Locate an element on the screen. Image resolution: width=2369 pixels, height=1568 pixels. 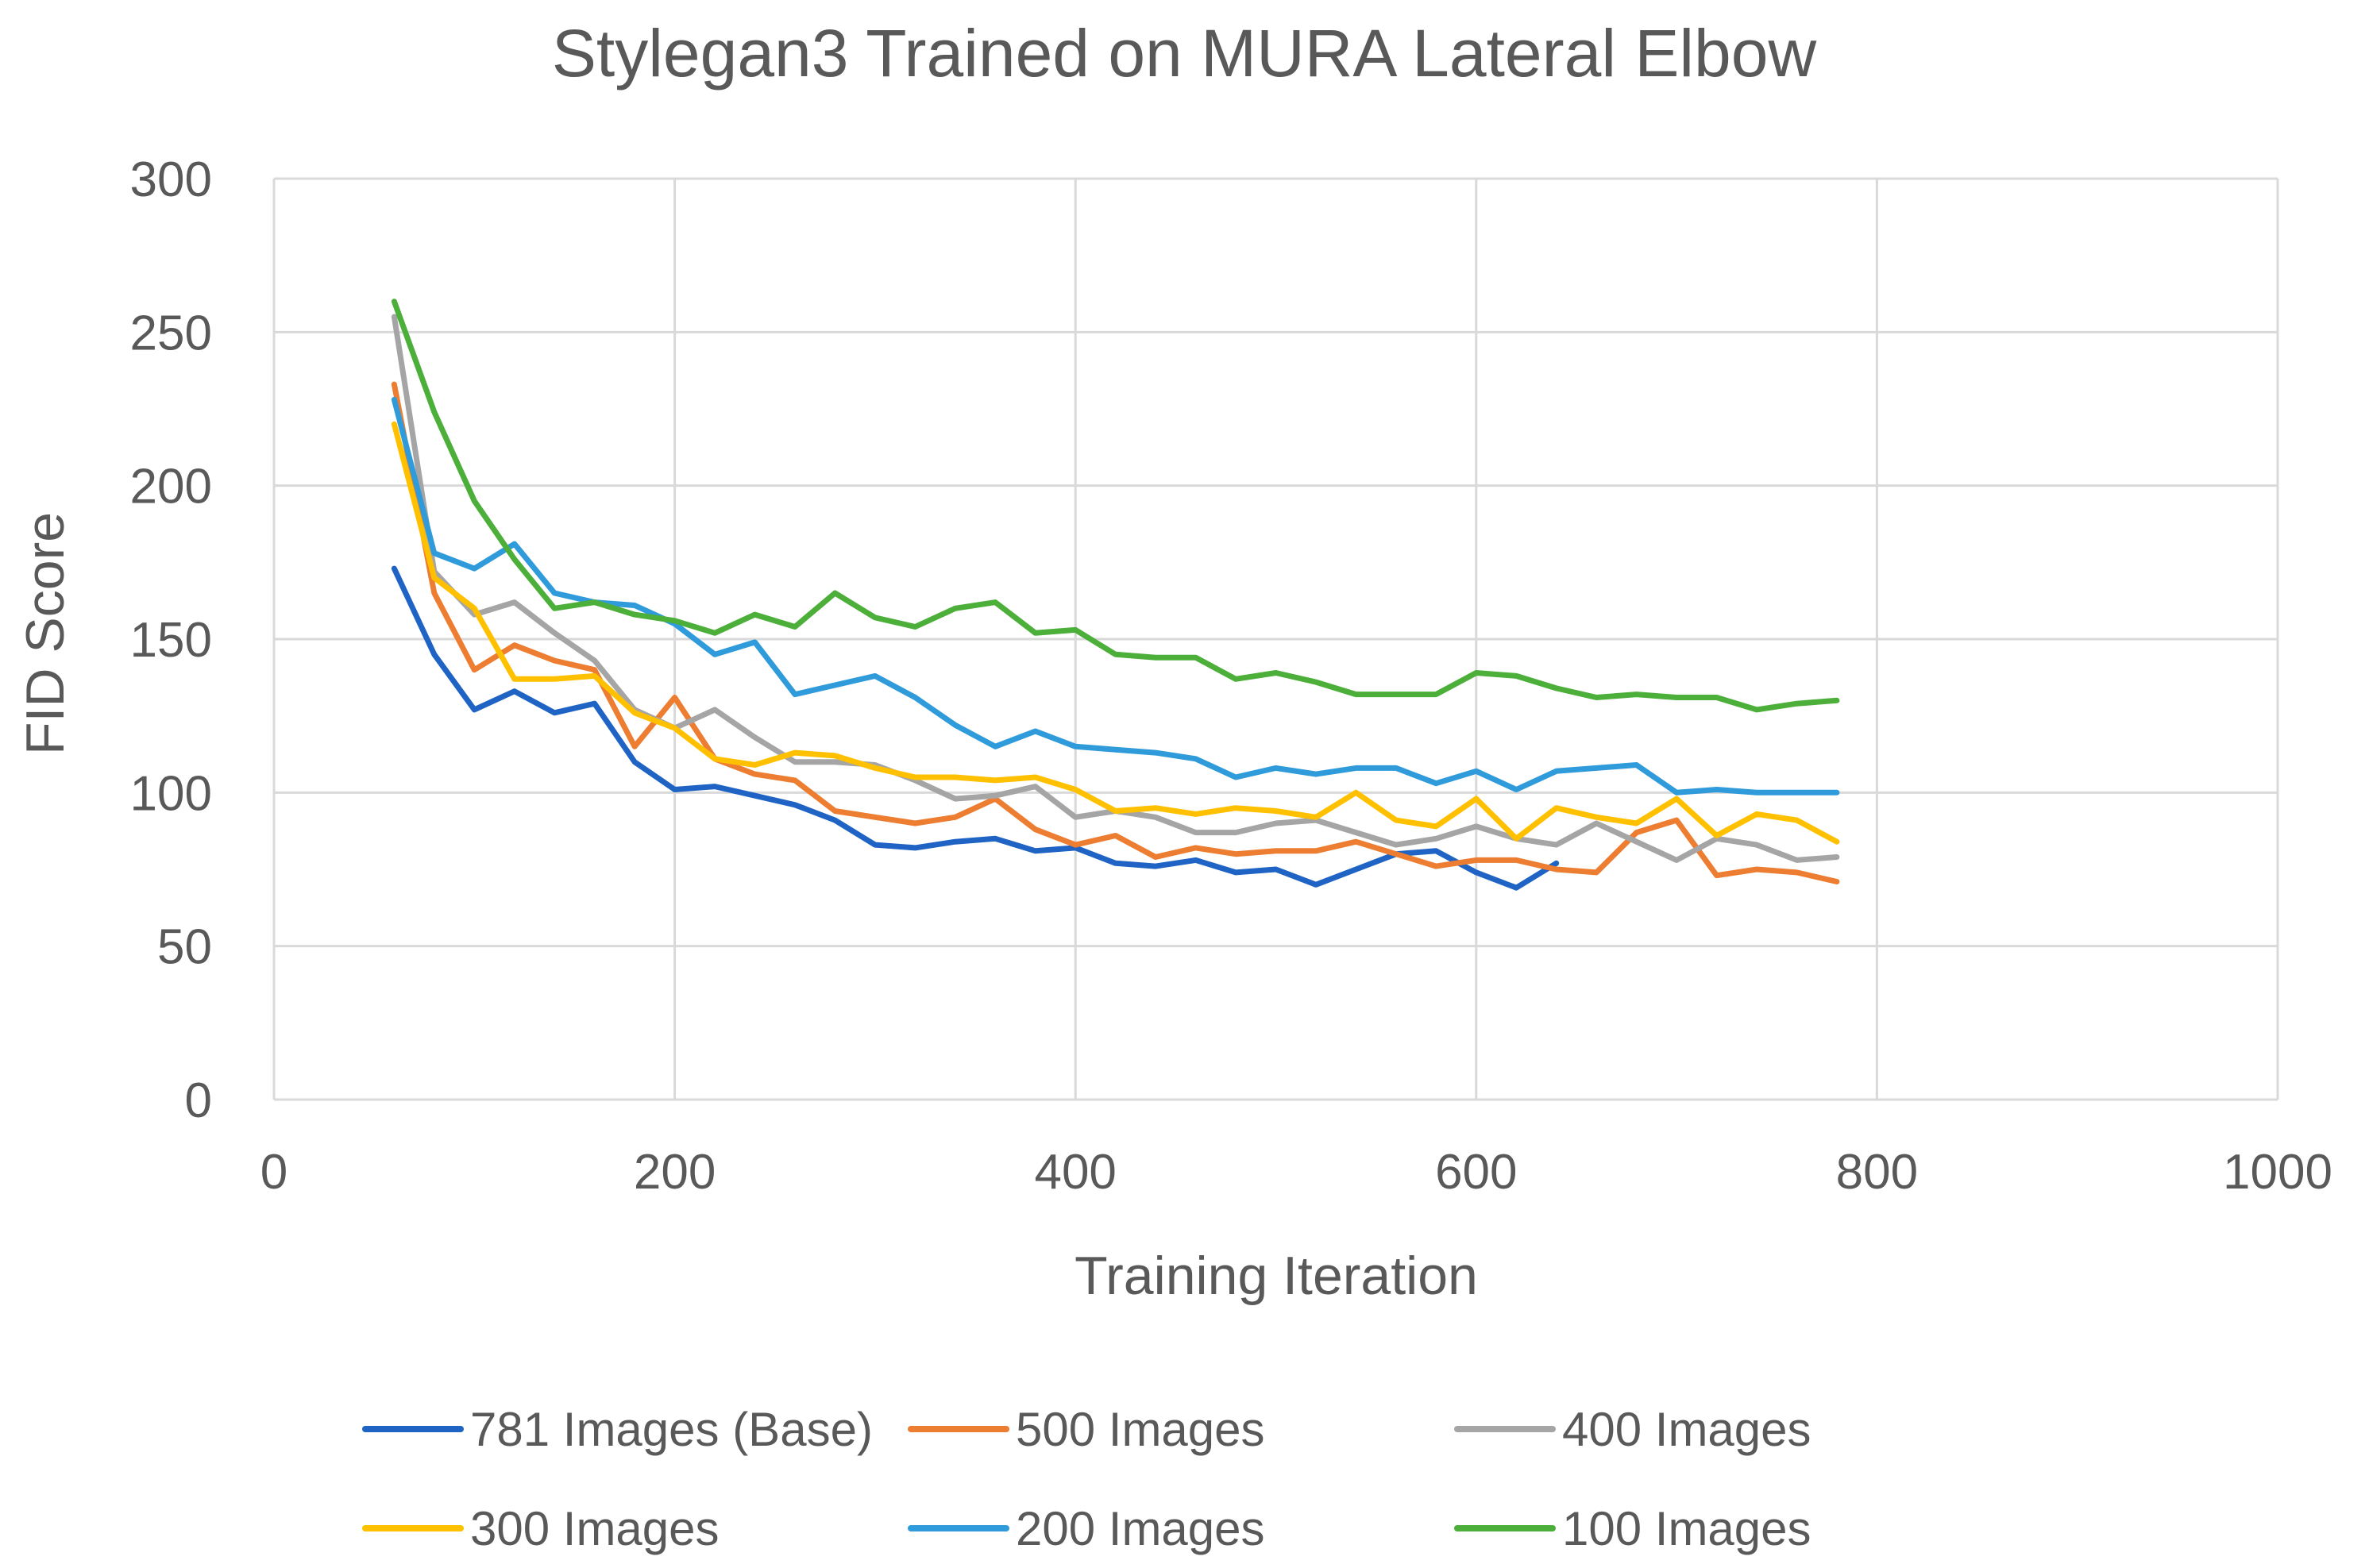
legend-label: 100 Images is located at coordinates (1686, 1528).